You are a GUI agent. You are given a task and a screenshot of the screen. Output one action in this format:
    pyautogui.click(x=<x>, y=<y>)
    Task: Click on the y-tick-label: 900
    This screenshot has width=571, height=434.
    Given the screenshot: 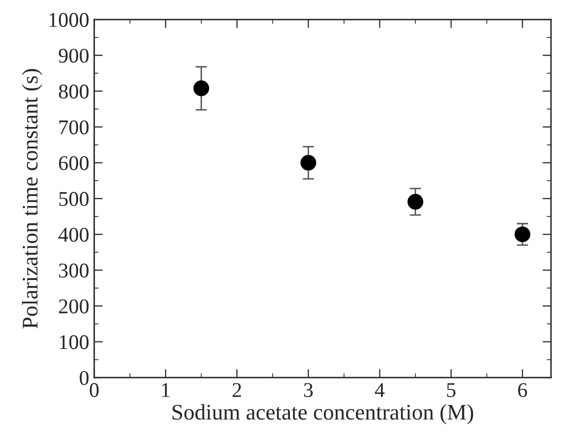 What is the action you would take?
    pyautogui.click(x=73, y=55)
    